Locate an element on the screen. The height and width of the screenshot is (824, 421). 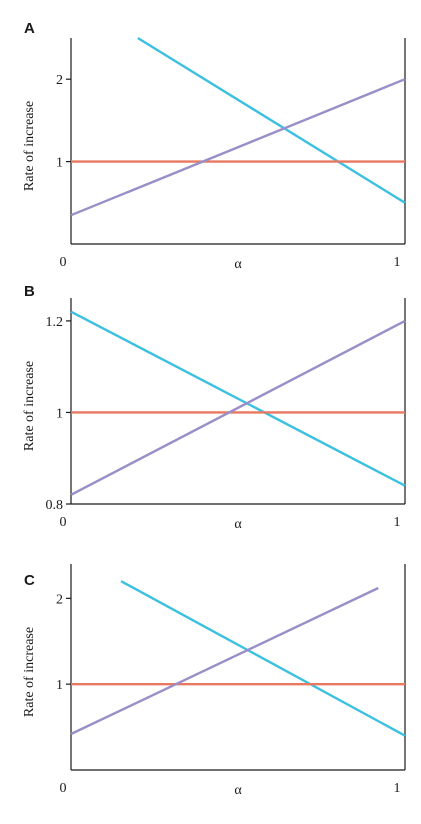
panel-letter: C is located at coordinates (29, 580).